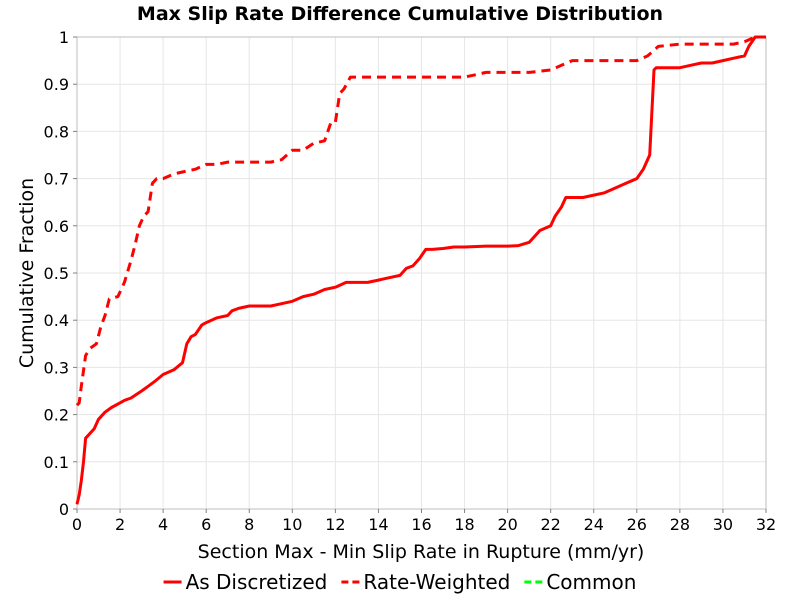 This screenshot has height=600, width=800. I want to click on legend-item-rate-weighted: Rate-Weighted, so click(425, 582).